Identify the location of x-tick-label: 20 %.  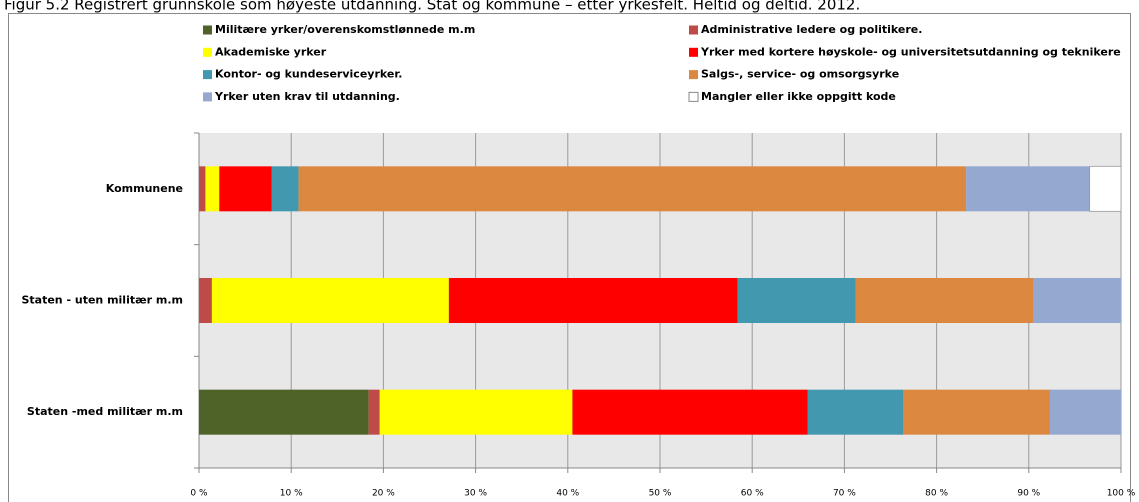
(383, 494).